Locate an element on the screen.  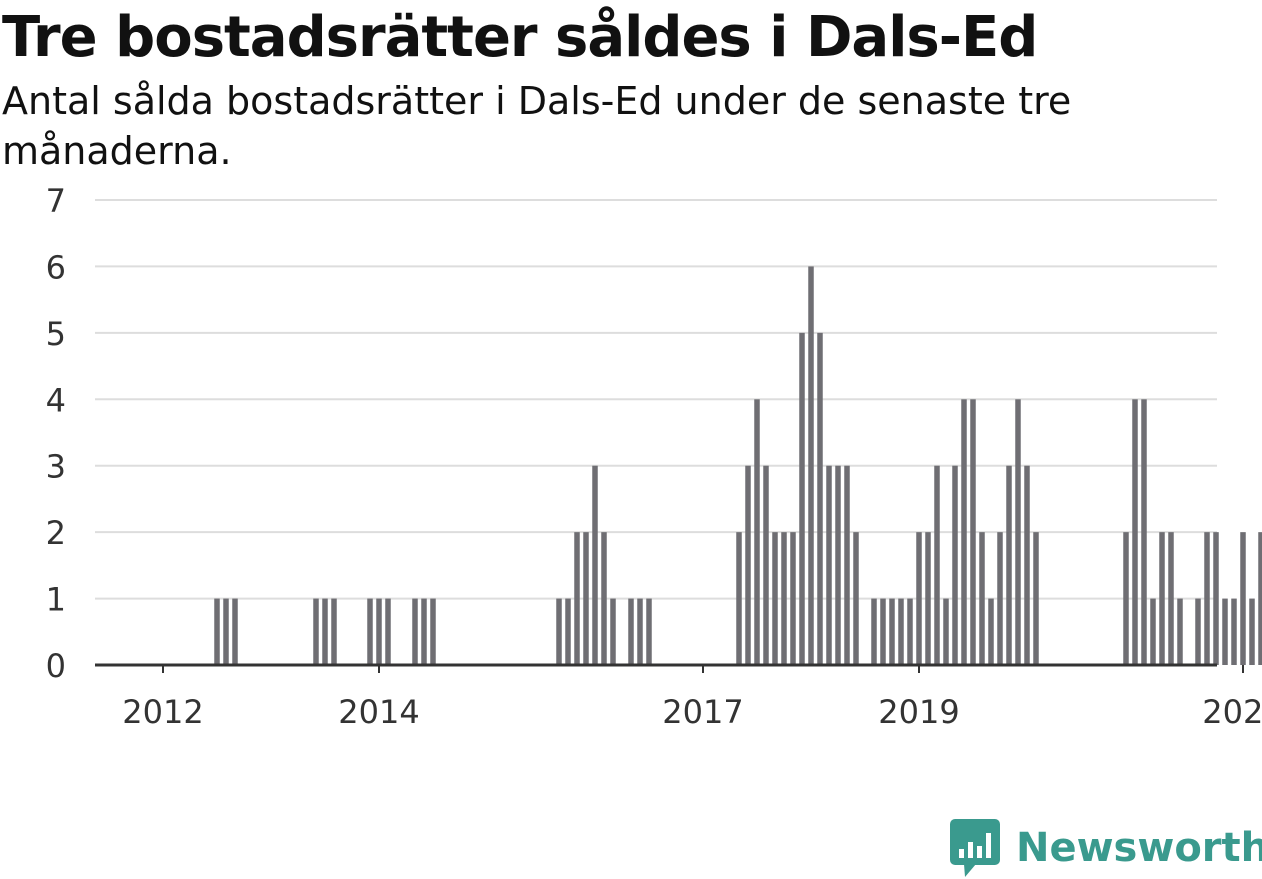
y-tick-label: 4 is located at coordinates (56, 400).